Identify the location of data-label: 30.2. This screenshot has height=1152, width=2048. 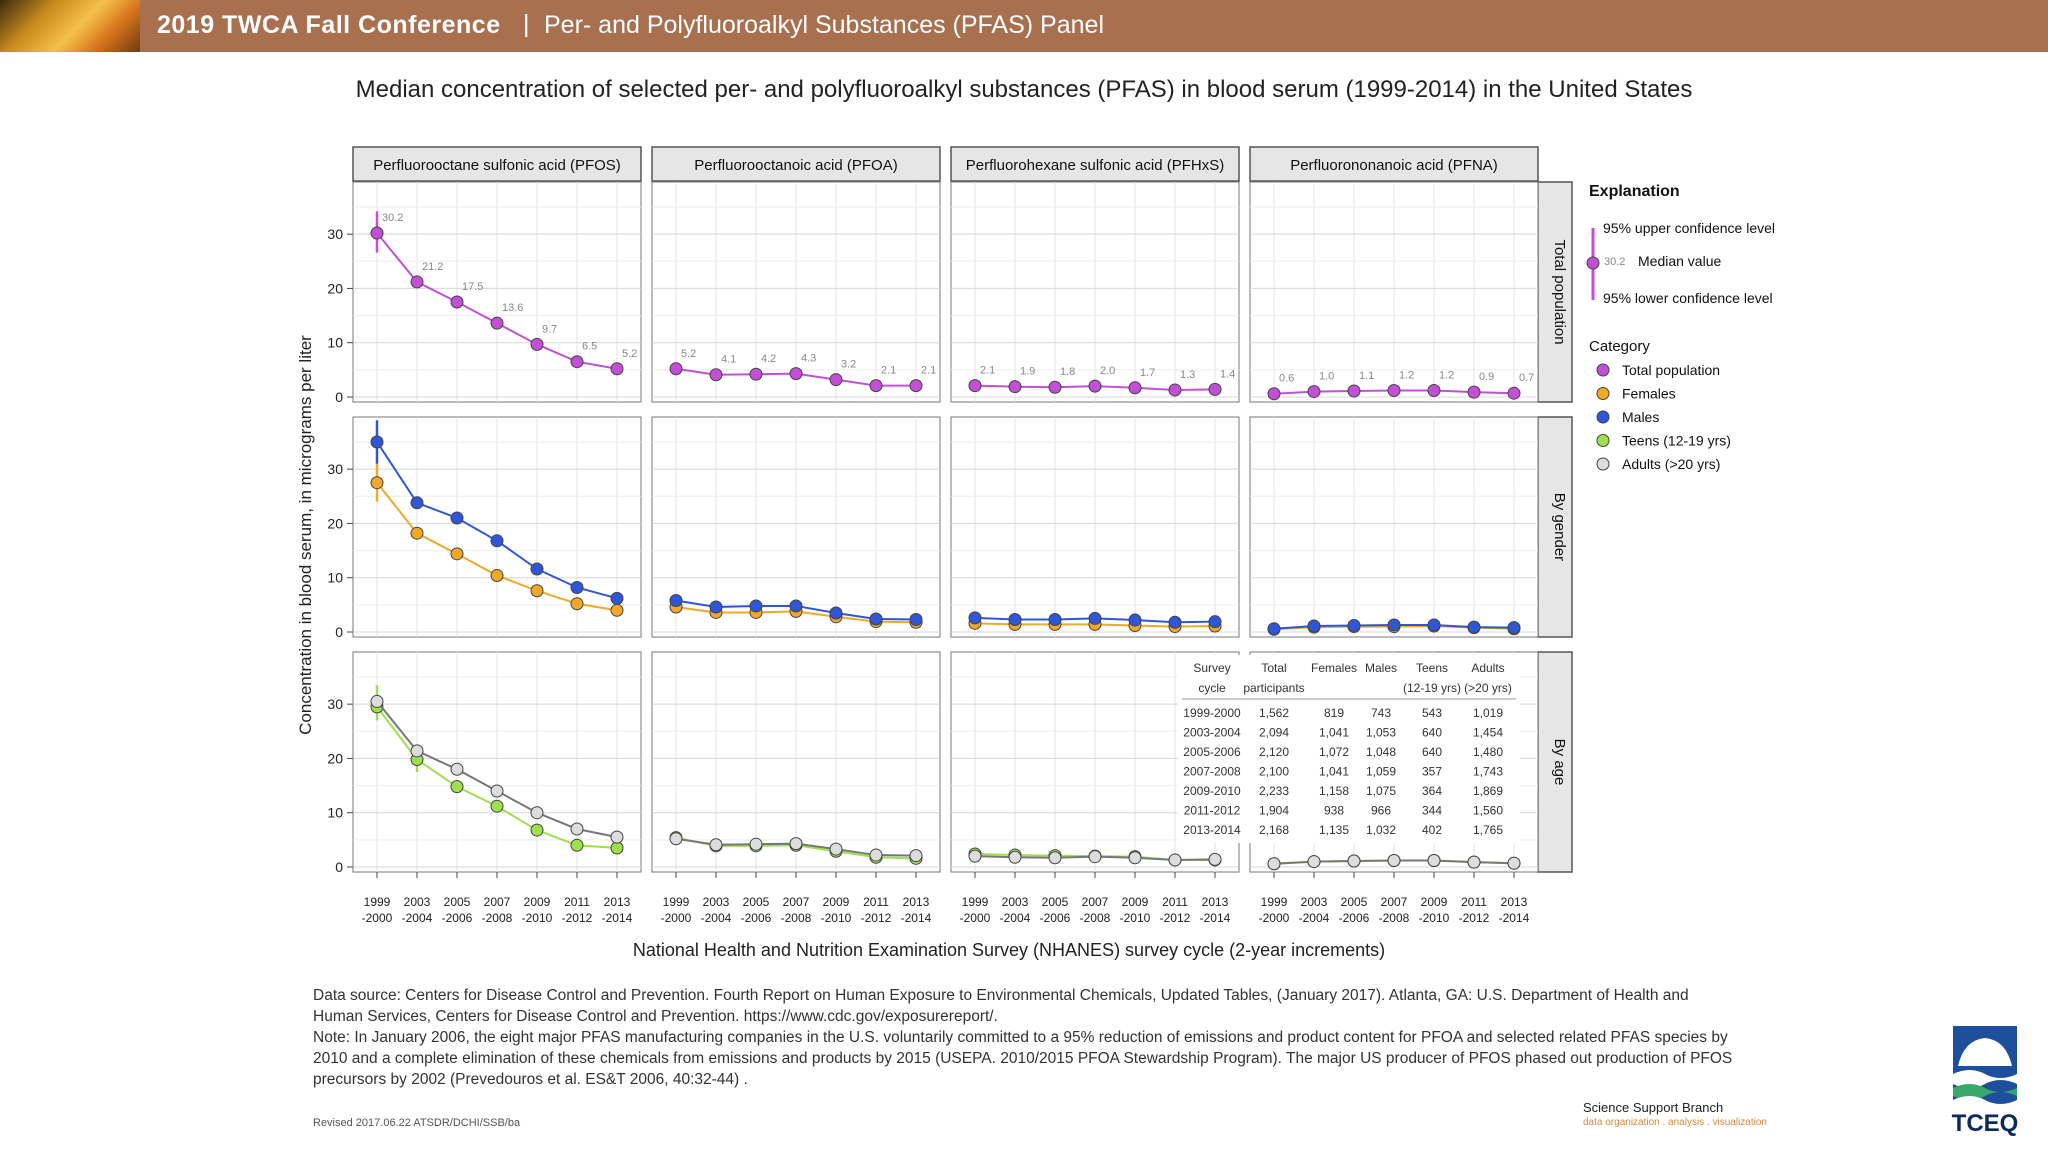
(392, 218).